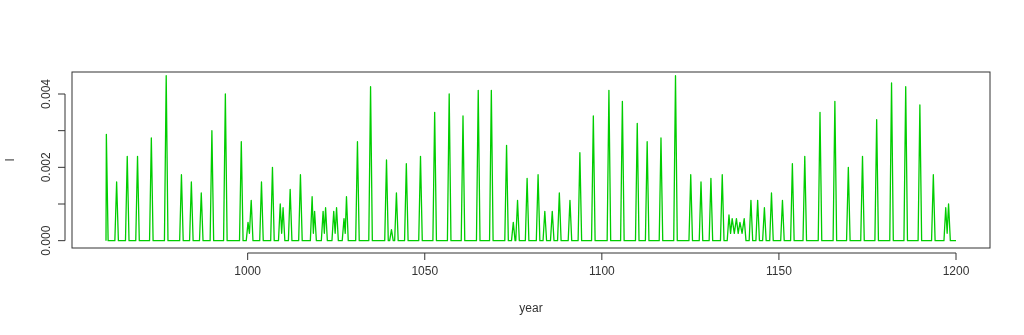 Image resolution: width=1024 pixels, height=335 pixels. What do you see at coordinates (46, 167) in the screenshot?
I see `y-tick-label: 0.002` at bounding box center [46, 167].